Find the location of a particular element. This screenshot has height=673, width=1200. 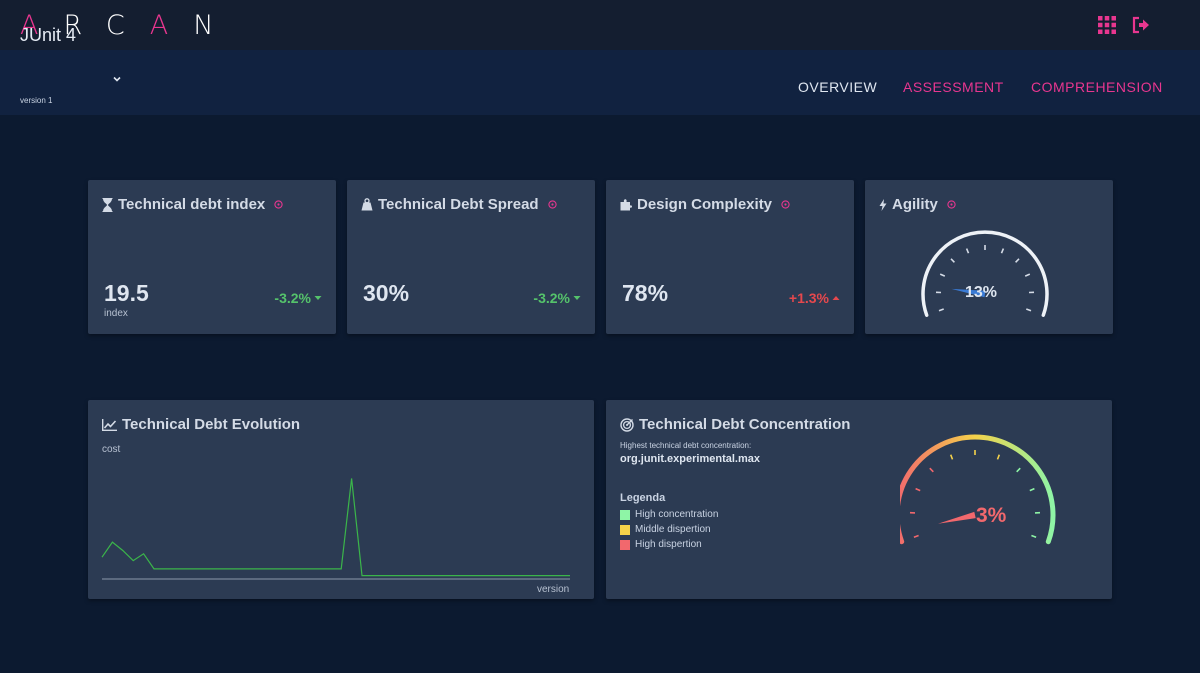

concentration-package: org.junit.experimental.max is located at coordinates (690, 459).